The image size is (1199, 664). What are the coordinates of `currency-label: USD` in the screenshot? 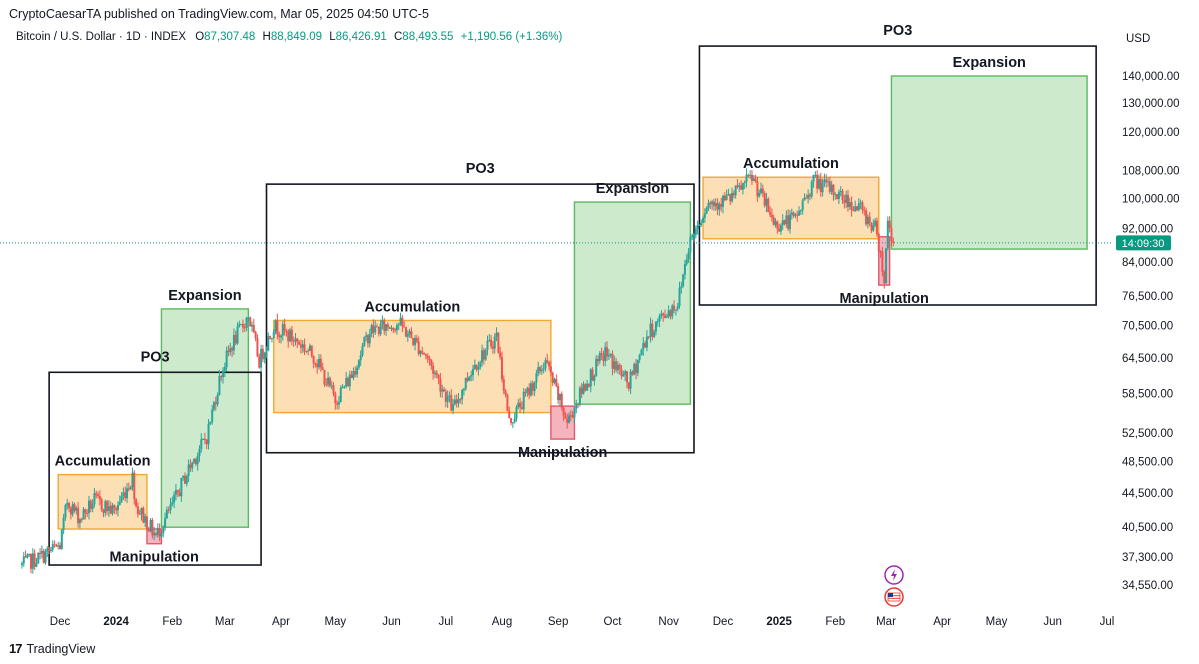 It's located at (1138, 39).